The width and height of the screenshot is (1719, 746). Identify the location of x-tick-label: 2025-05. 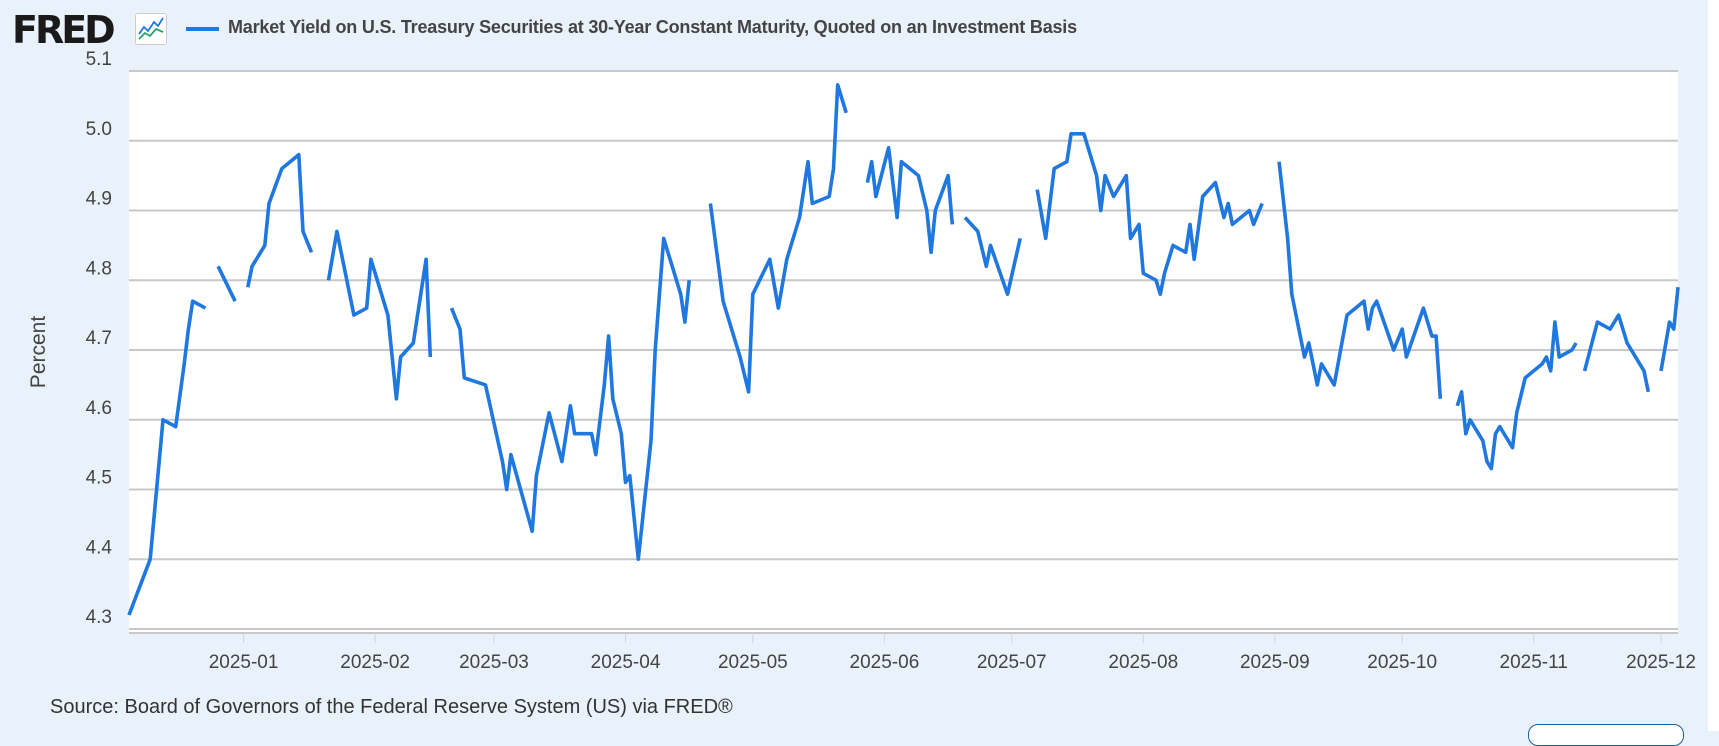
(753, 662).